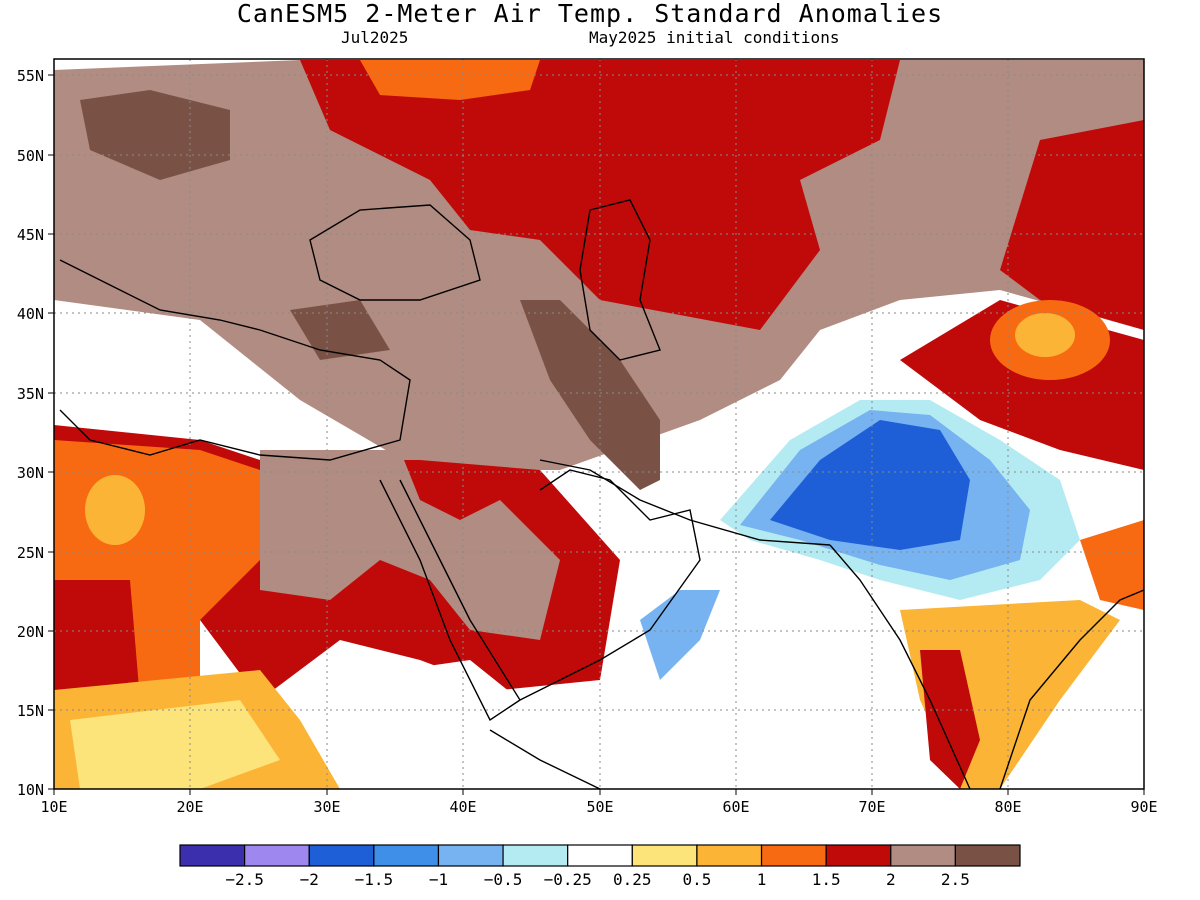  What do you see at coordinates (680, 635) in the screenshot?
I see `field-region-oman-blue` at bounding box center [680, 635].